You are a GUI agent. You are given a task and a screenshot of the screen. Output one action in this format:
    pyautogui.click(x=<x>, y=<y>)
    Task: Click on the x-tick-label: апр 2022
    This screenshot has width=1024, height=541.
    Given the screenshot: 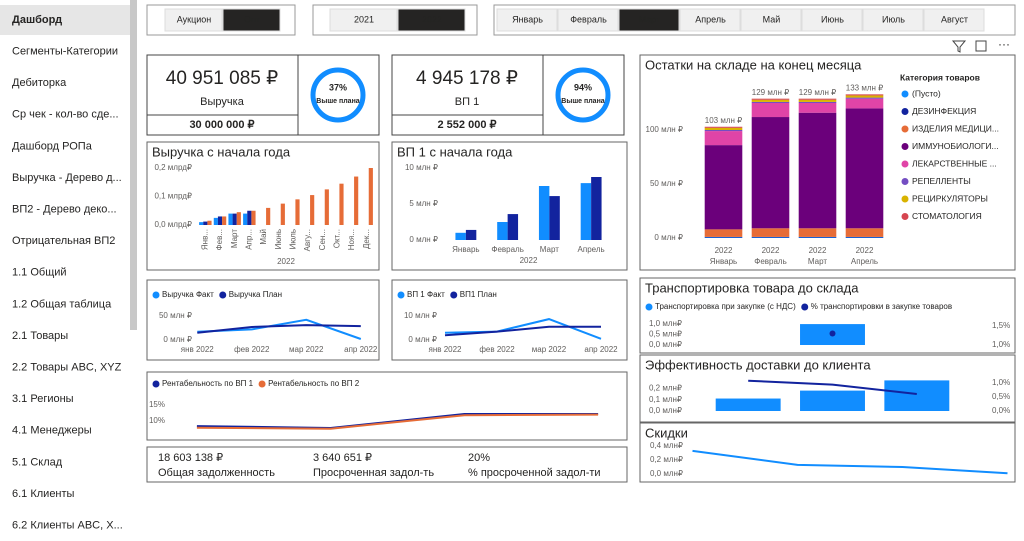 What is the action you would take?
    pyautogui.click(x=361, y=349)
    